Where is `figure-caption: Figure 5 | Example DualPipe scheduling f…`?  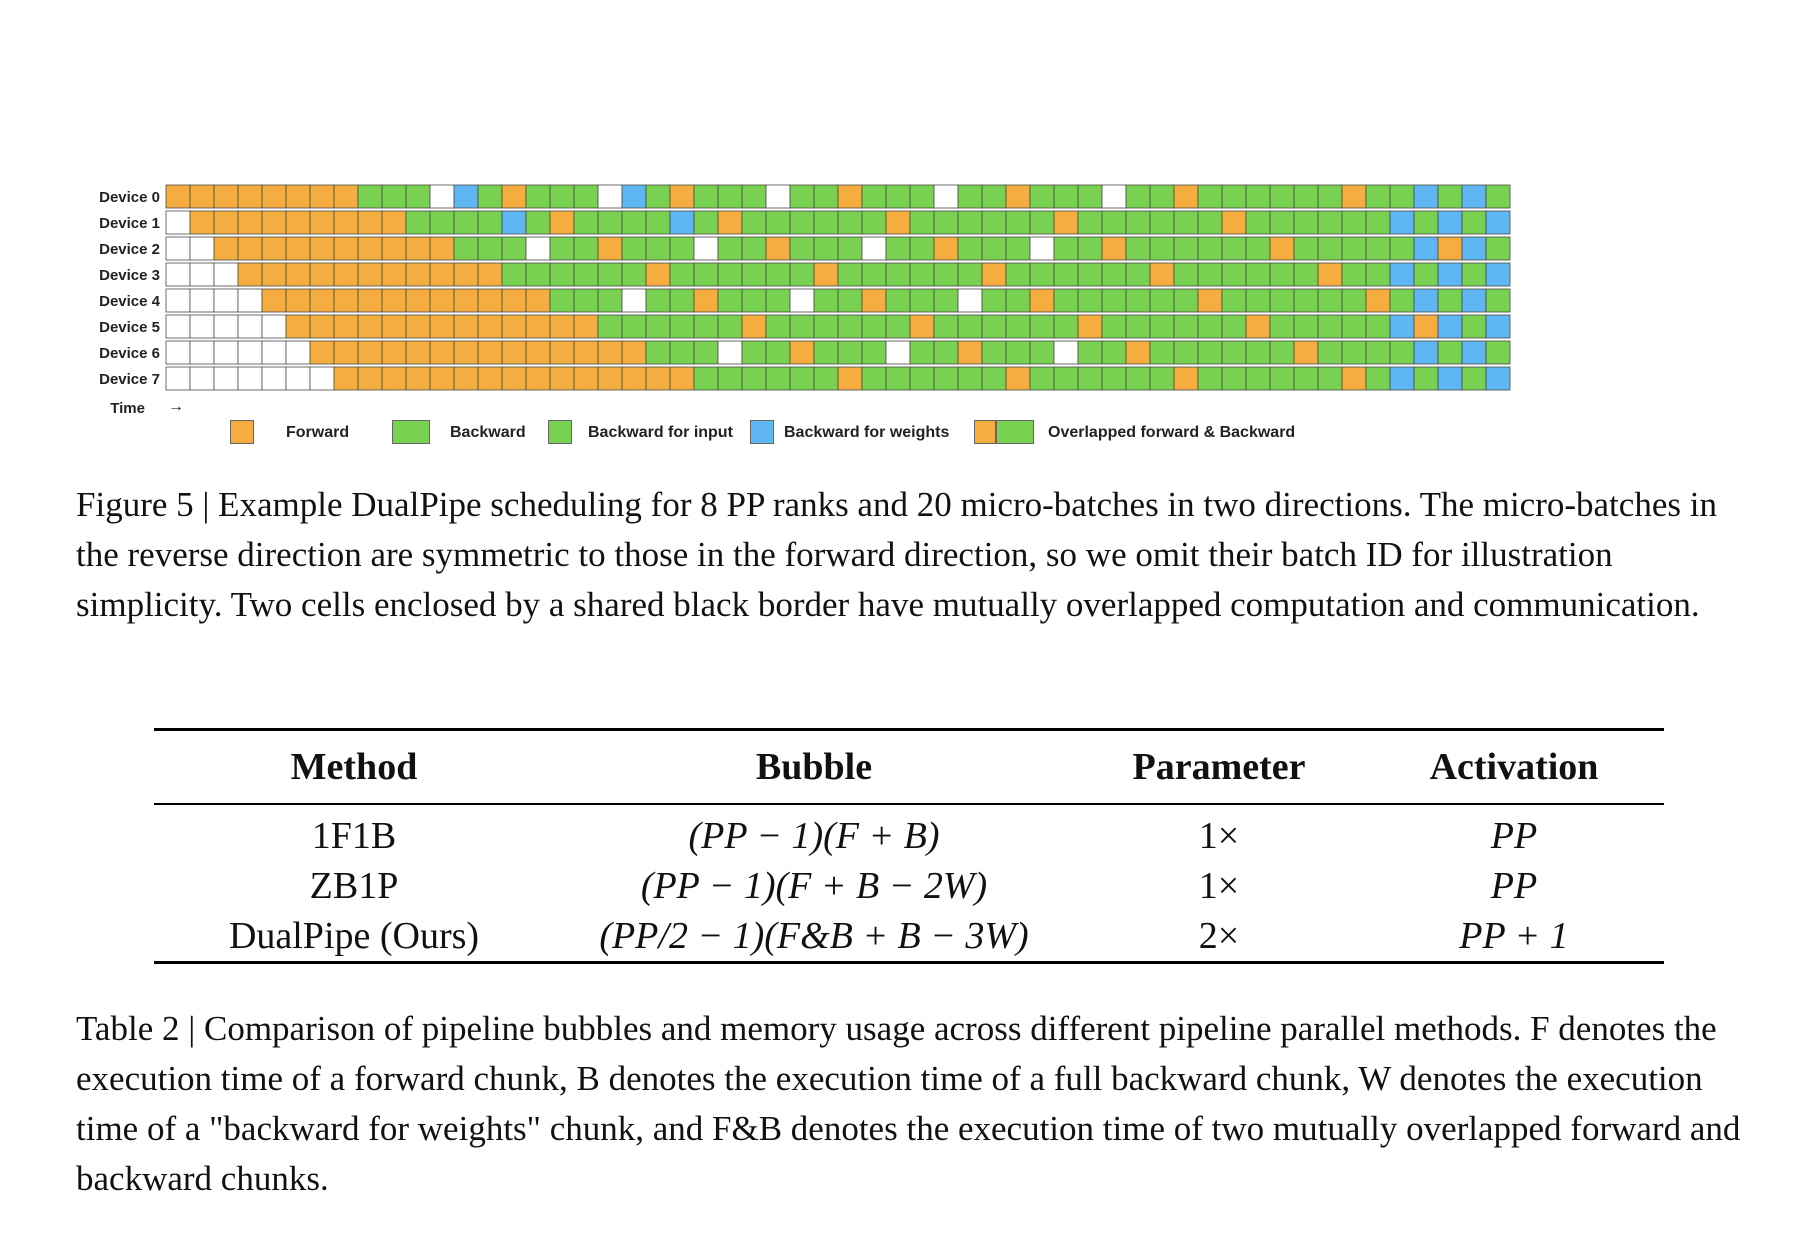
figure-caption: Figure 5 | Example DualPipe scheduling f… is located at coordinates (896, 554).